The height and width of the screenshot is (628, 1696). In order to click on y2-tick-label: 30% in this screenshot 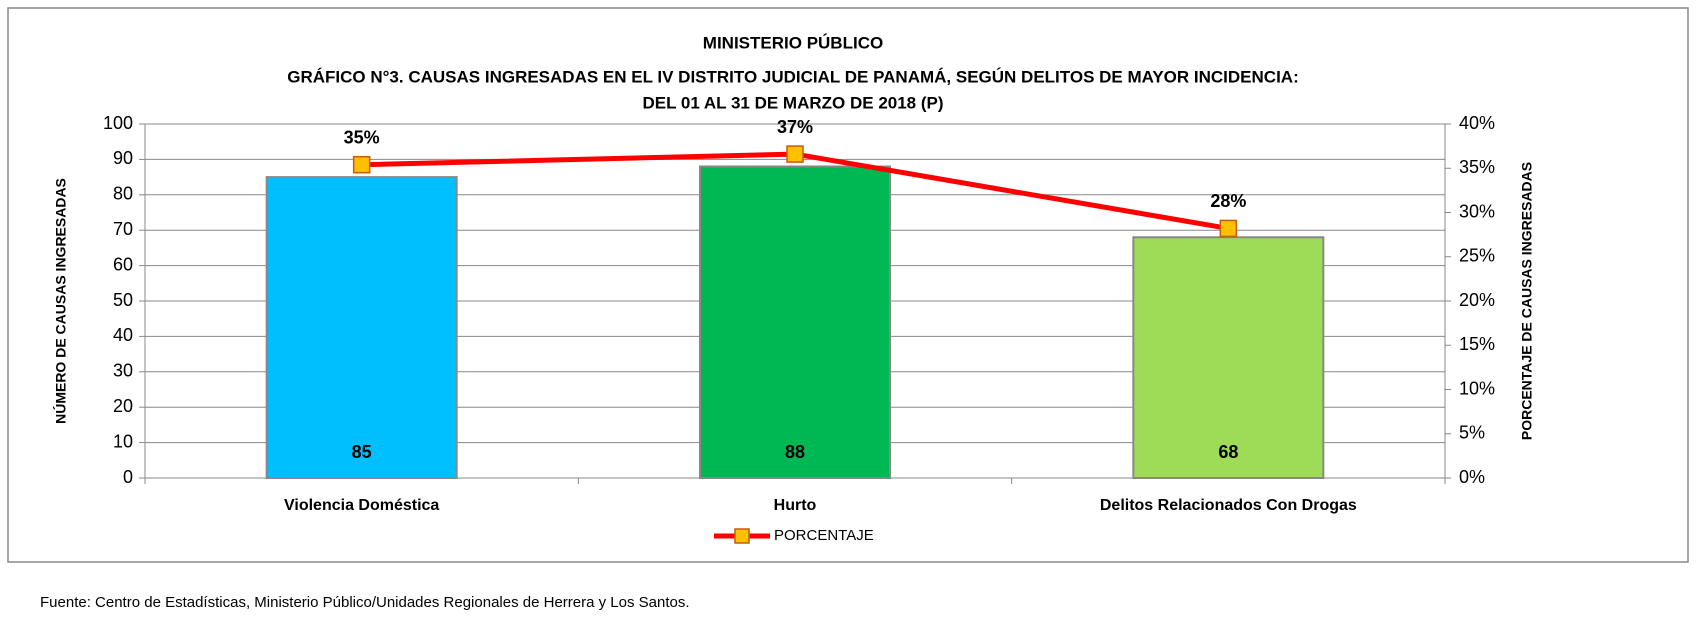, I will do `click(1477, 211)`.